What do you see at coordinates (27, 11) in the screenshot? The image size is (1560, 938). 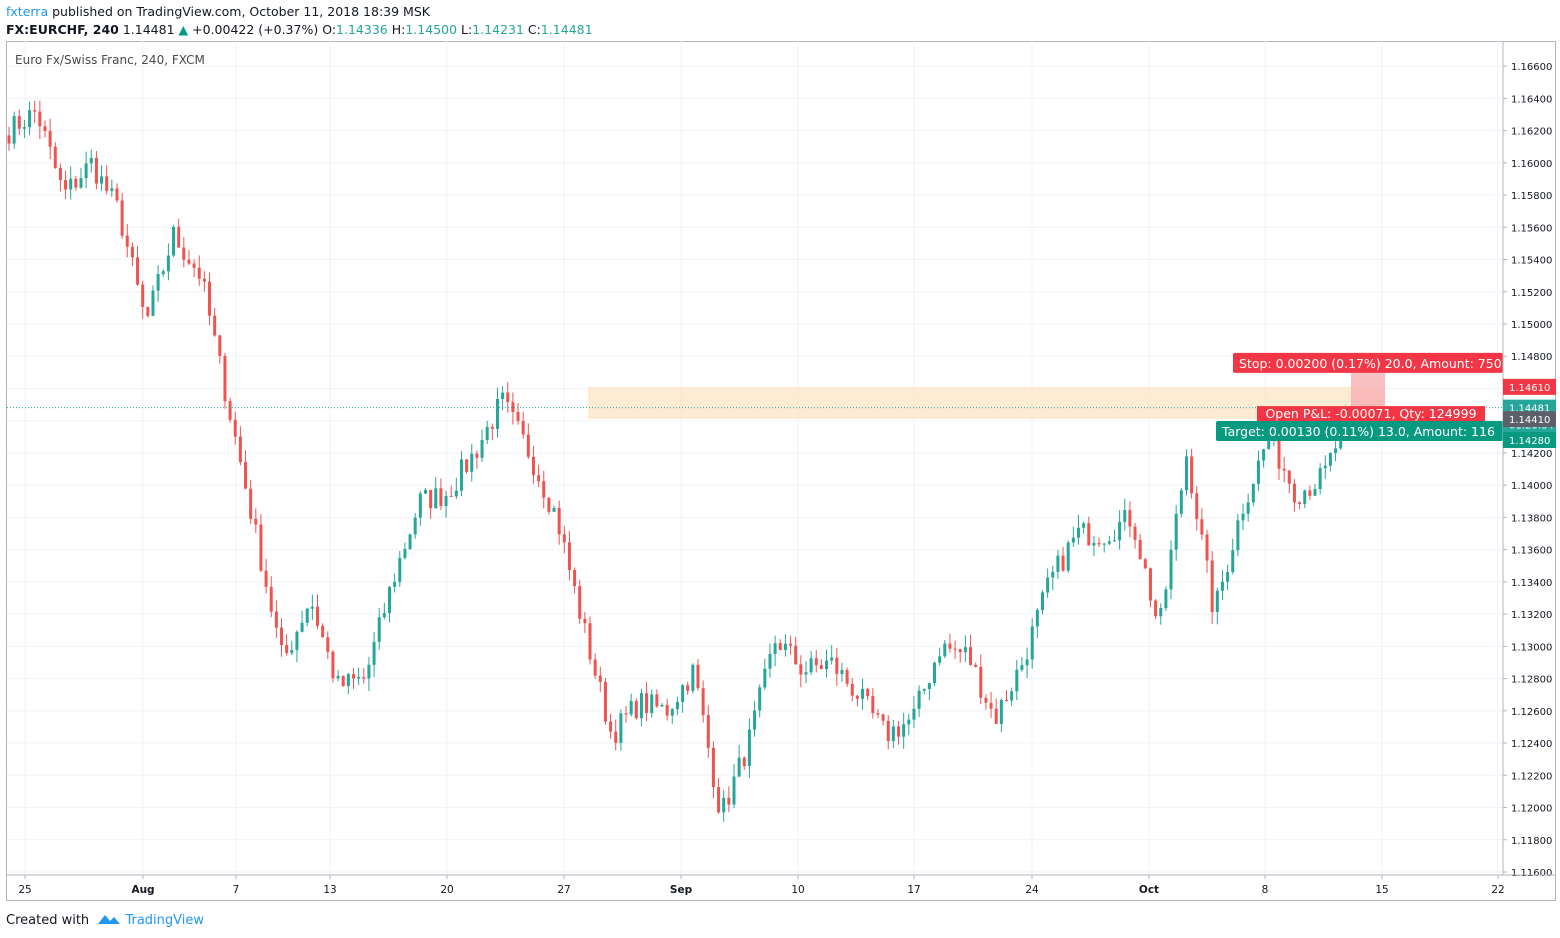 I see `author-link: fxterra` at bounding box center [27, 11].